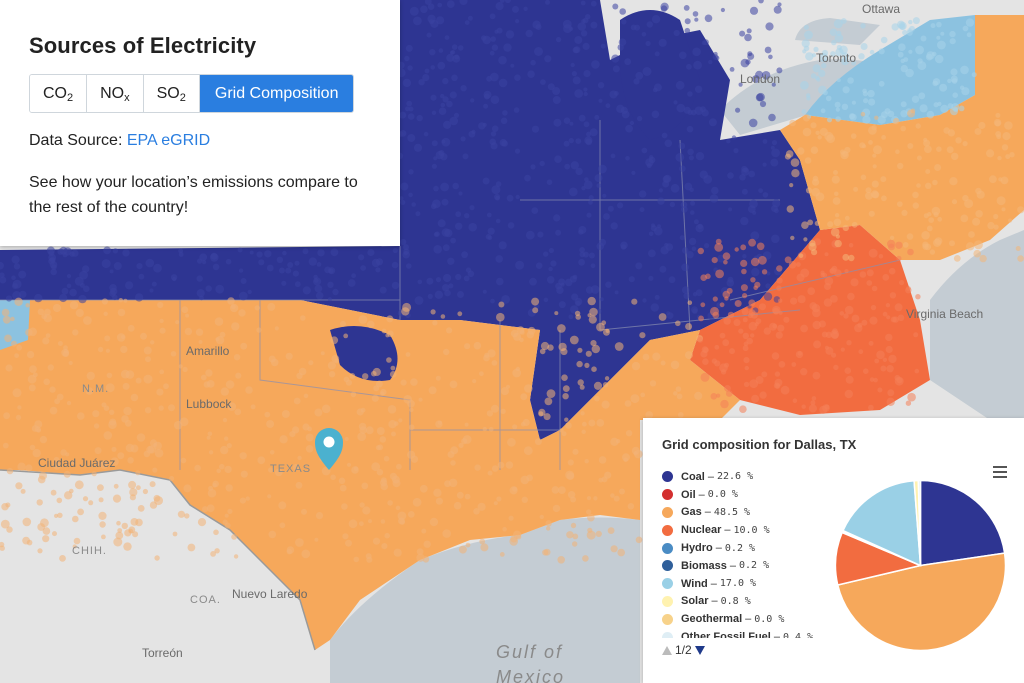  What do you see at coordinates (119, 141) in the screenshot?
I see `data-source-line: Data Source: EPA eGRID` at bounding box center [119, 141].